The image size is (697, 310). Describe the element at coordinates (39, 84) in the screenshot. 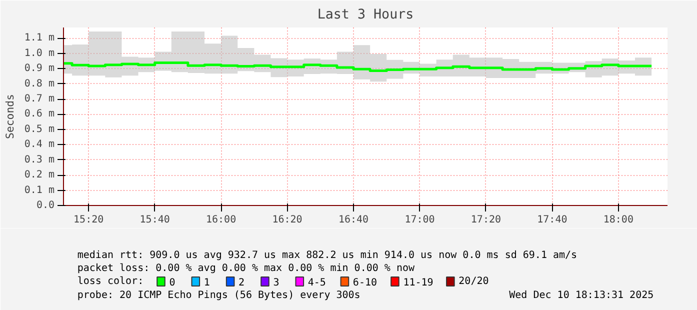

I see `y-tick-label: 0.8 m` at that location.